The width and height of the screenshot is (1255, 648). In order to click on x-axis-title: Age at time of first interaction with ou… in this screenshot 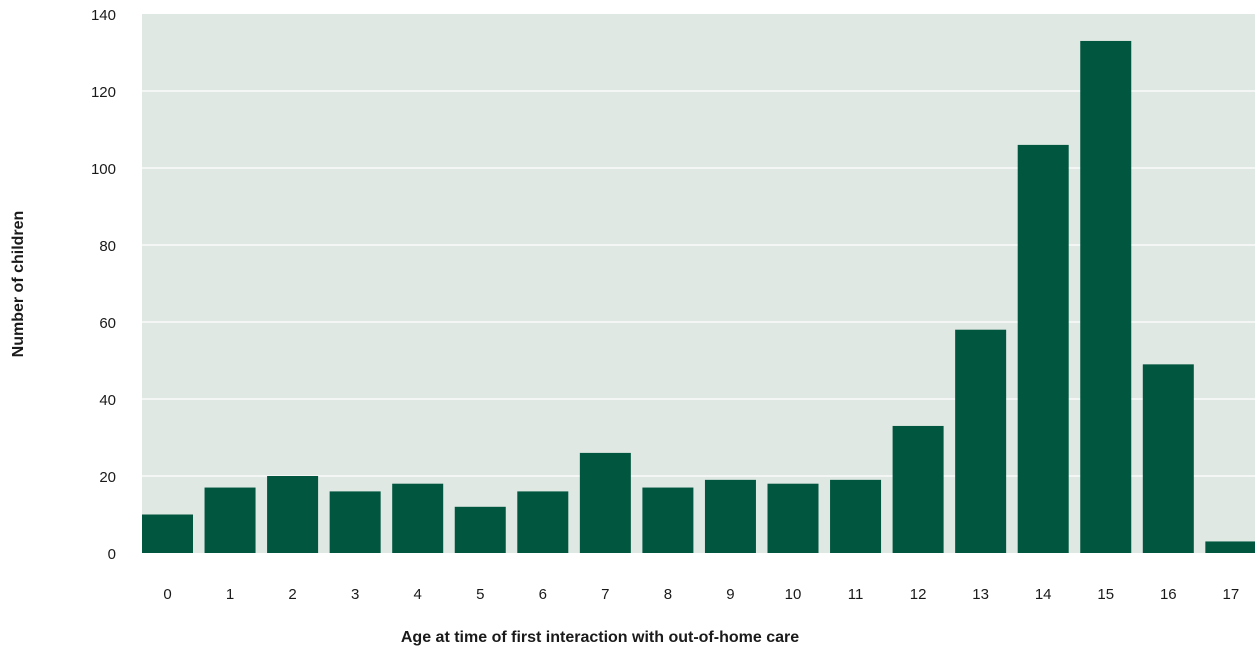, I will do `click(600, 637)`.